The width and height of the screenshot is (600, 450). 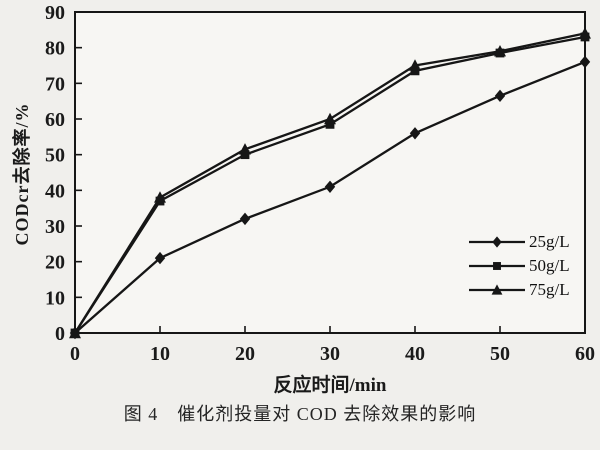 I want to click on y-tick-label: 0, so click(x=60, y=334).